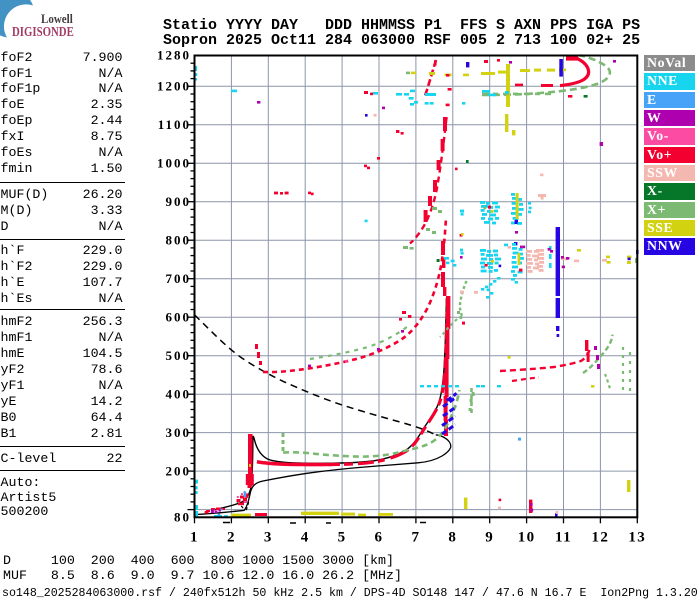  Describe the element at coordinates (174, 86) in the screenshot. I see `svg-text: 1200` at that location.